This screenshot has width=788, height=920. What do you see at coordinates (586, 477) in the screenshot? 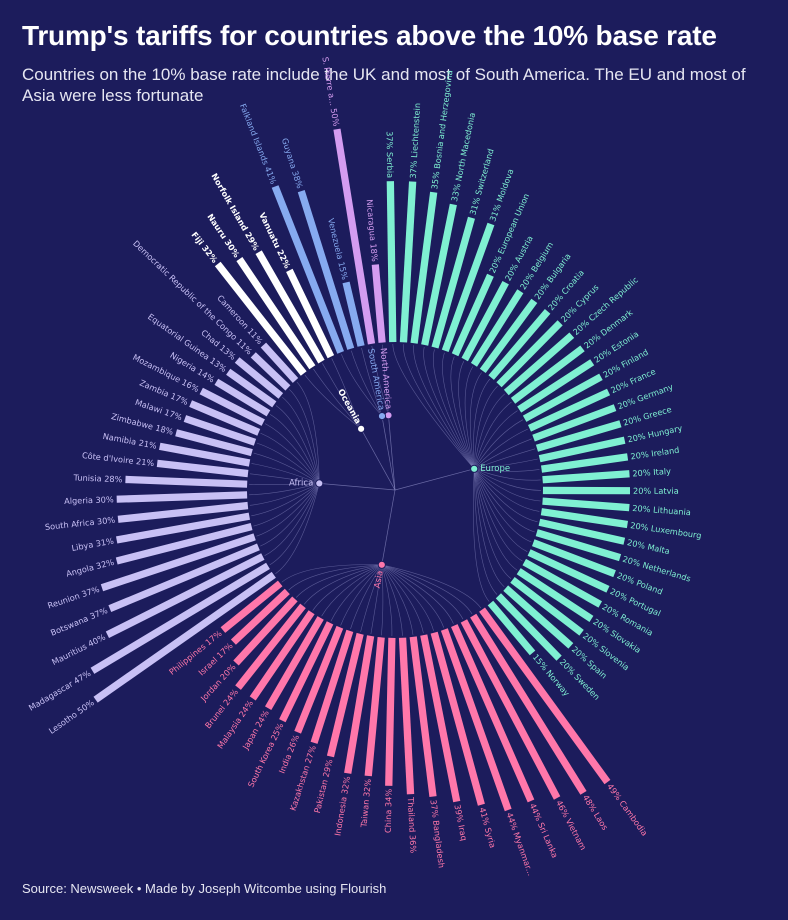
I see `bar-italy` at bounding box center [586, 477].